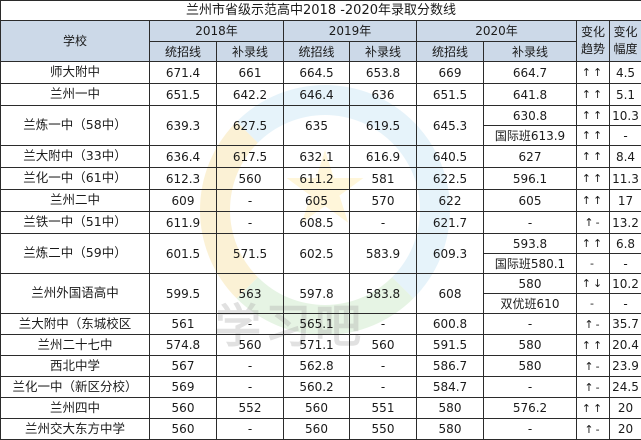 The image size is (641, 440). I want to click on cell-bulu-2018: 563, so click(250, 294).